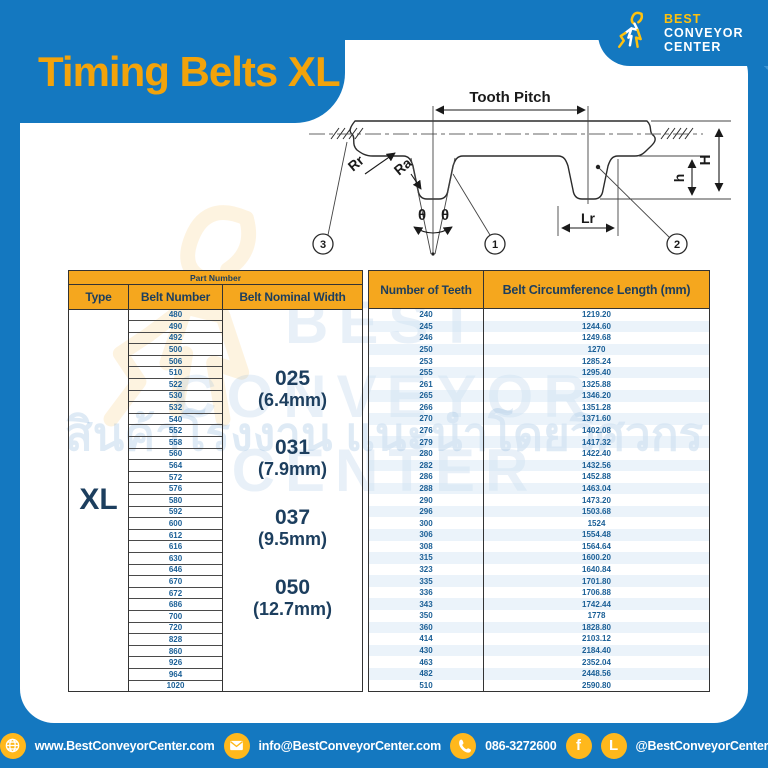  Describe the element at coordinates (189, 71) in the screenshot. I see `page-title: Timing Belts XL` at that location.